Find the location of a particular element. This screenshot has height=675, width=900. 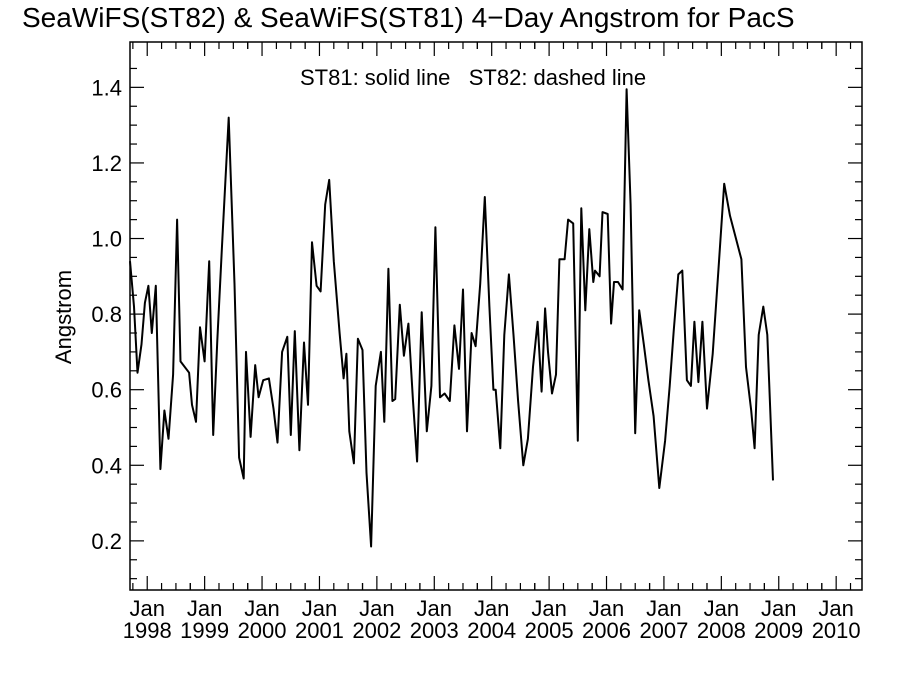

y-tick-label: 1.0 is located at coordinates (106, 239).